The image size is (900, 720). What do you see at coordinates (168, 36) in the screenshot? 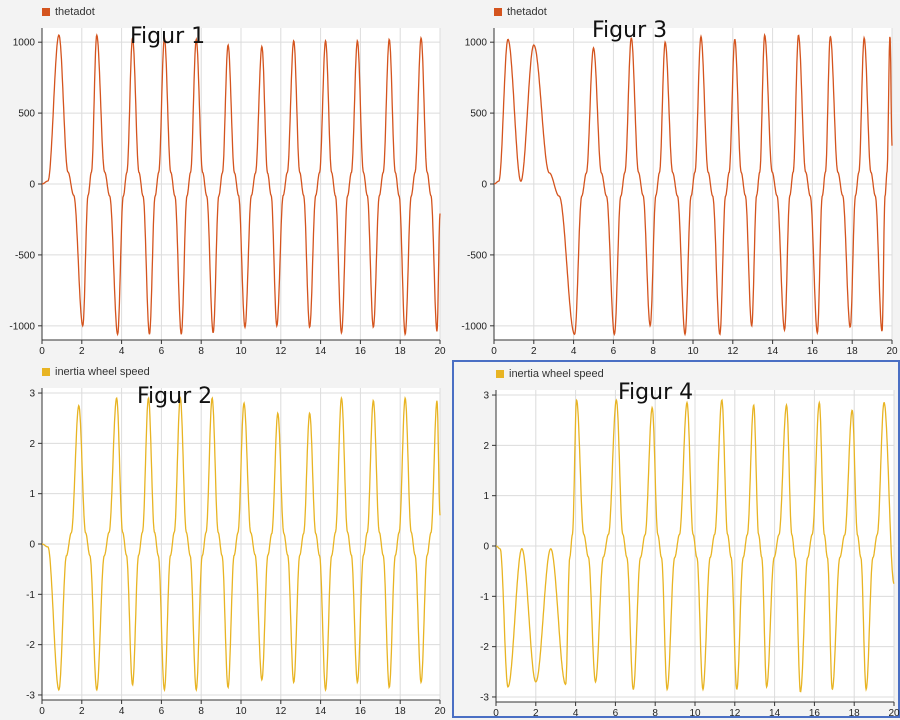
I see `figure-label: Figur 1` at bounding box center [168, 36].